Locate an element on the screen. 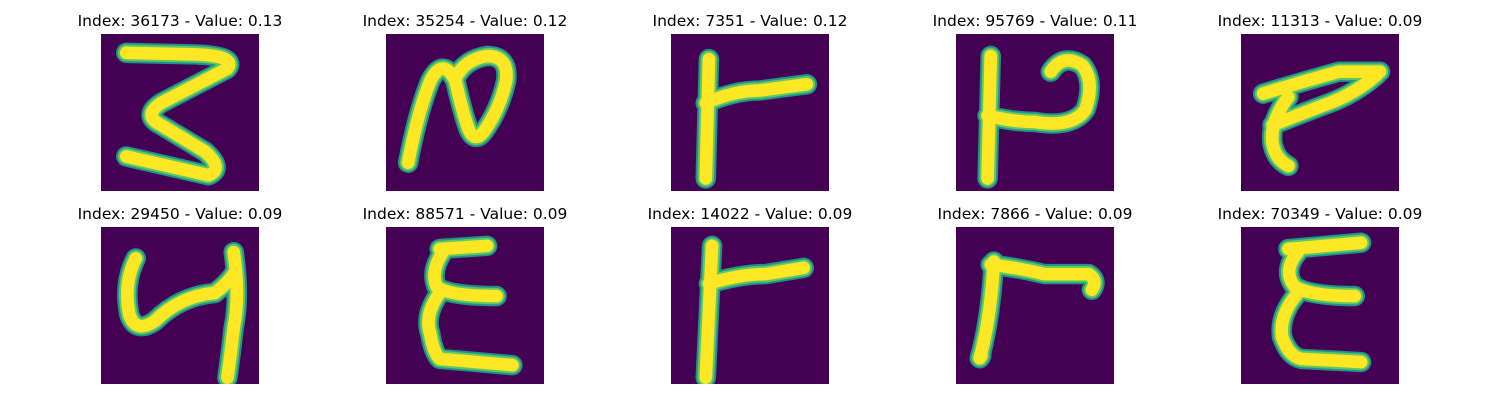 The image size is (1500, 400). panel-title: Index: 11313 - Value: 0.09 is located at coordinates (1320, 21).